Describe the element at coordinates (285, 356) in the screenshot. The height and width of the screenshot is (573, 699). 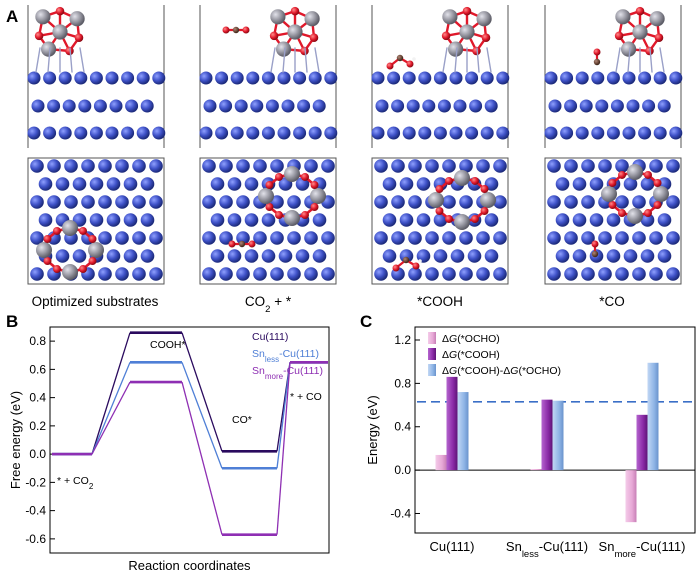
I see `legend-entry: Snless-Cu(111)` at that location.